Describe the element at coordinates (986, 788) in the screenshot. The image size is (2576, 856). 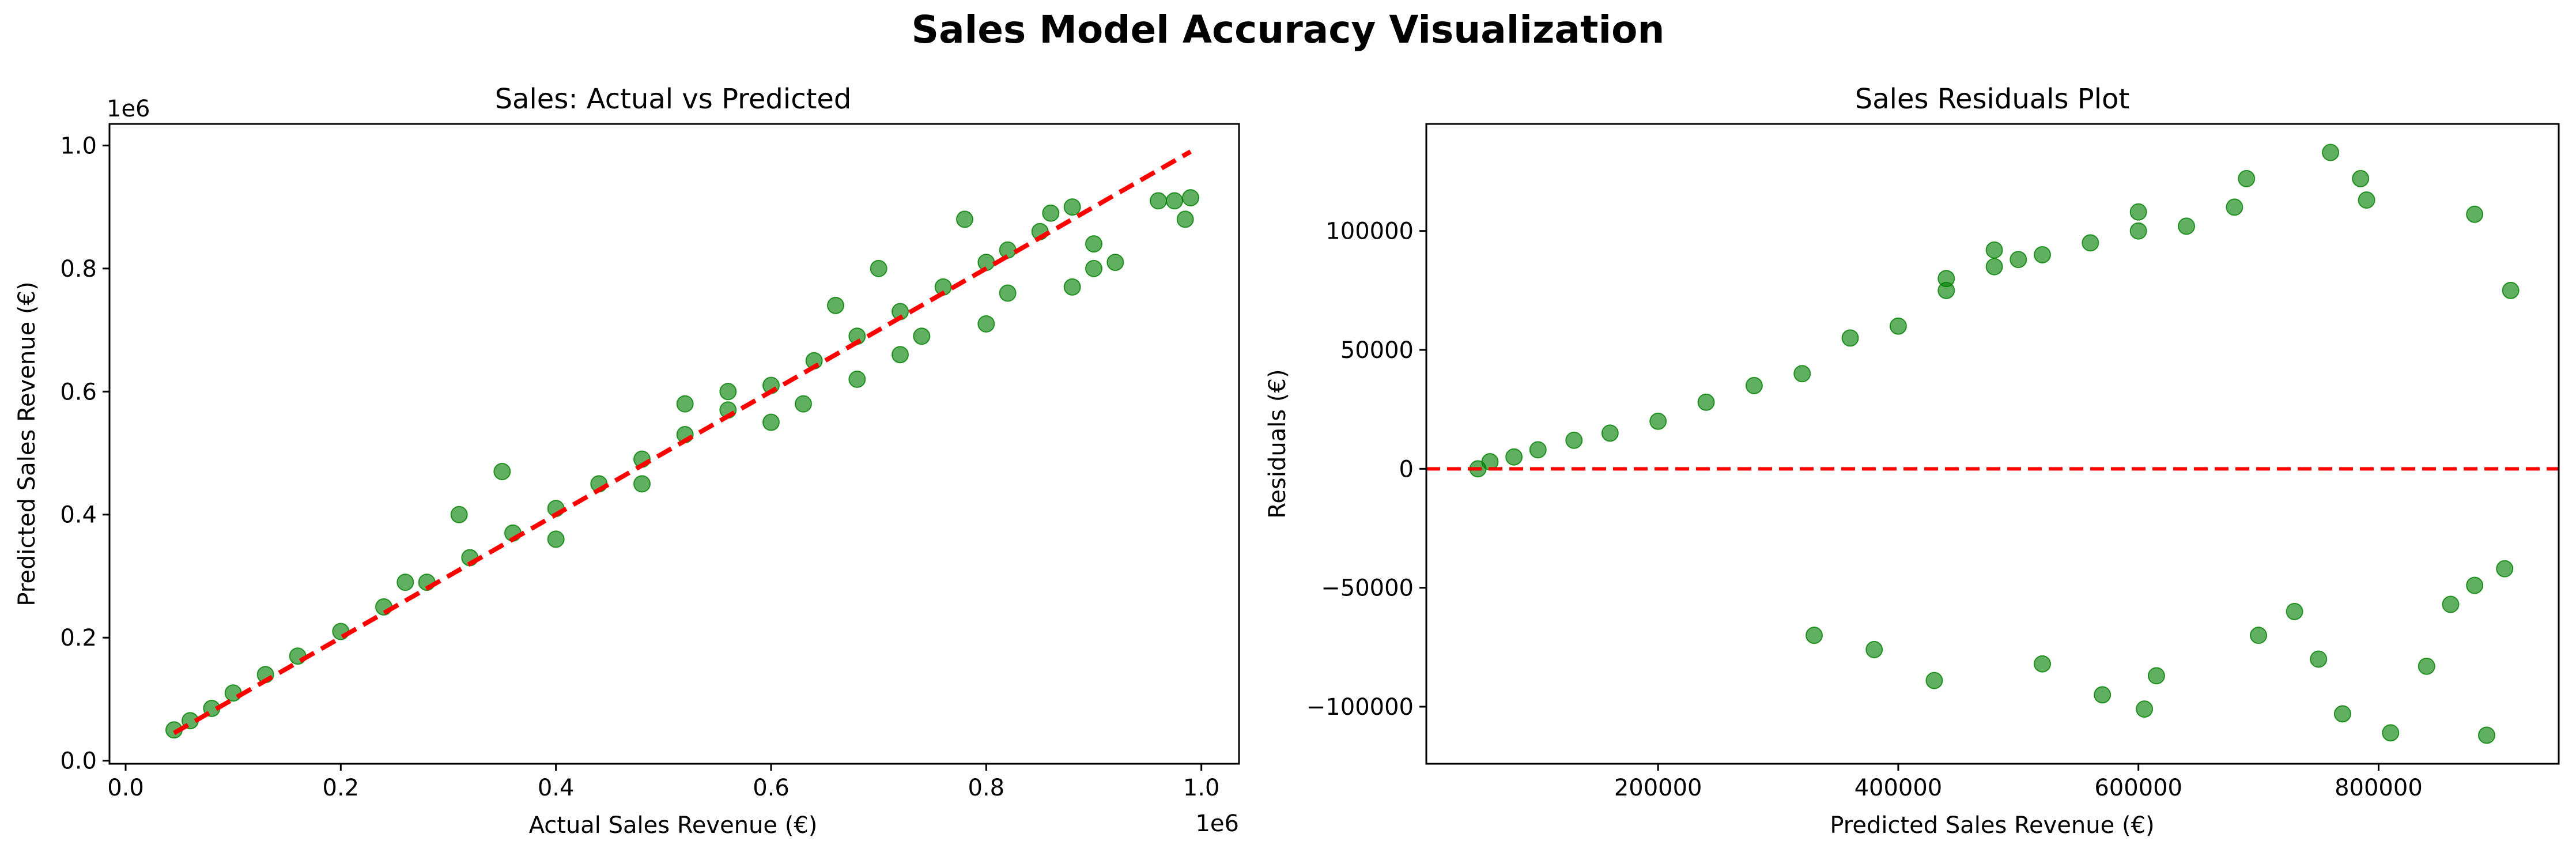
I see `x-tick-label: 0.8` at that location.